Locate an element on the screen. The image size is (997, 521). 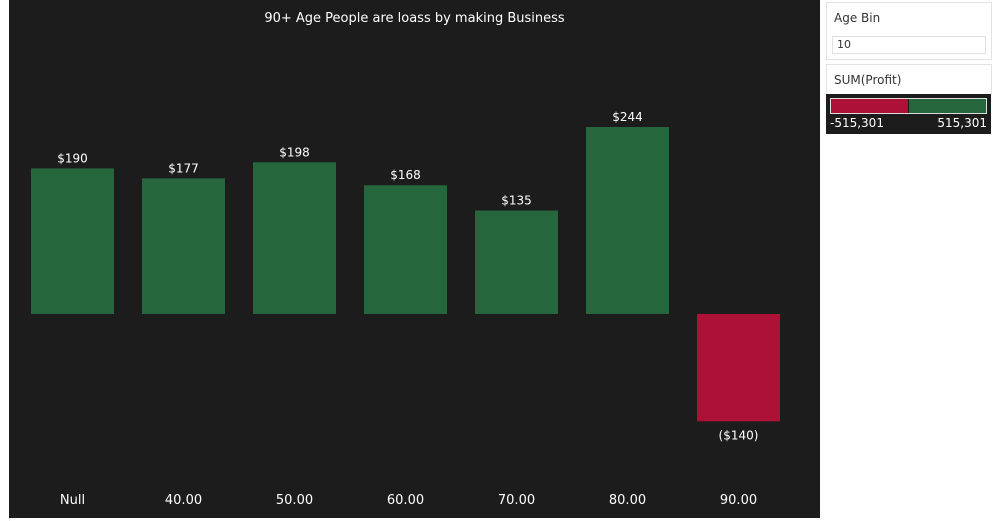
bar-value-label: $135 is located at coordinates (516, 201).